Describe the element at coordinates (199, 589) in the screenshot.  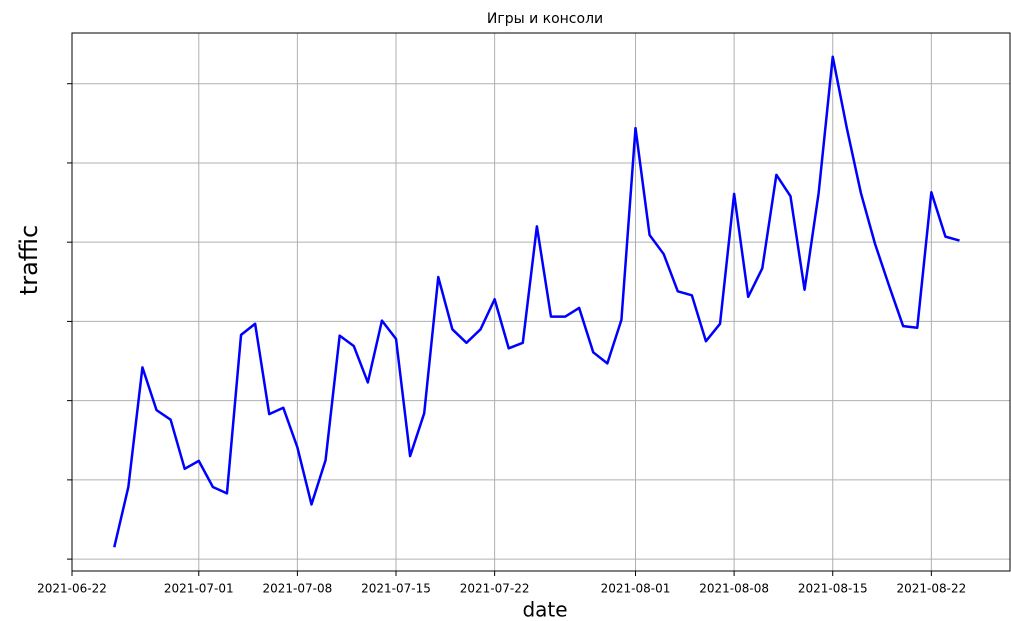
I see `x-tick-label: 2021-07-01` at that location.